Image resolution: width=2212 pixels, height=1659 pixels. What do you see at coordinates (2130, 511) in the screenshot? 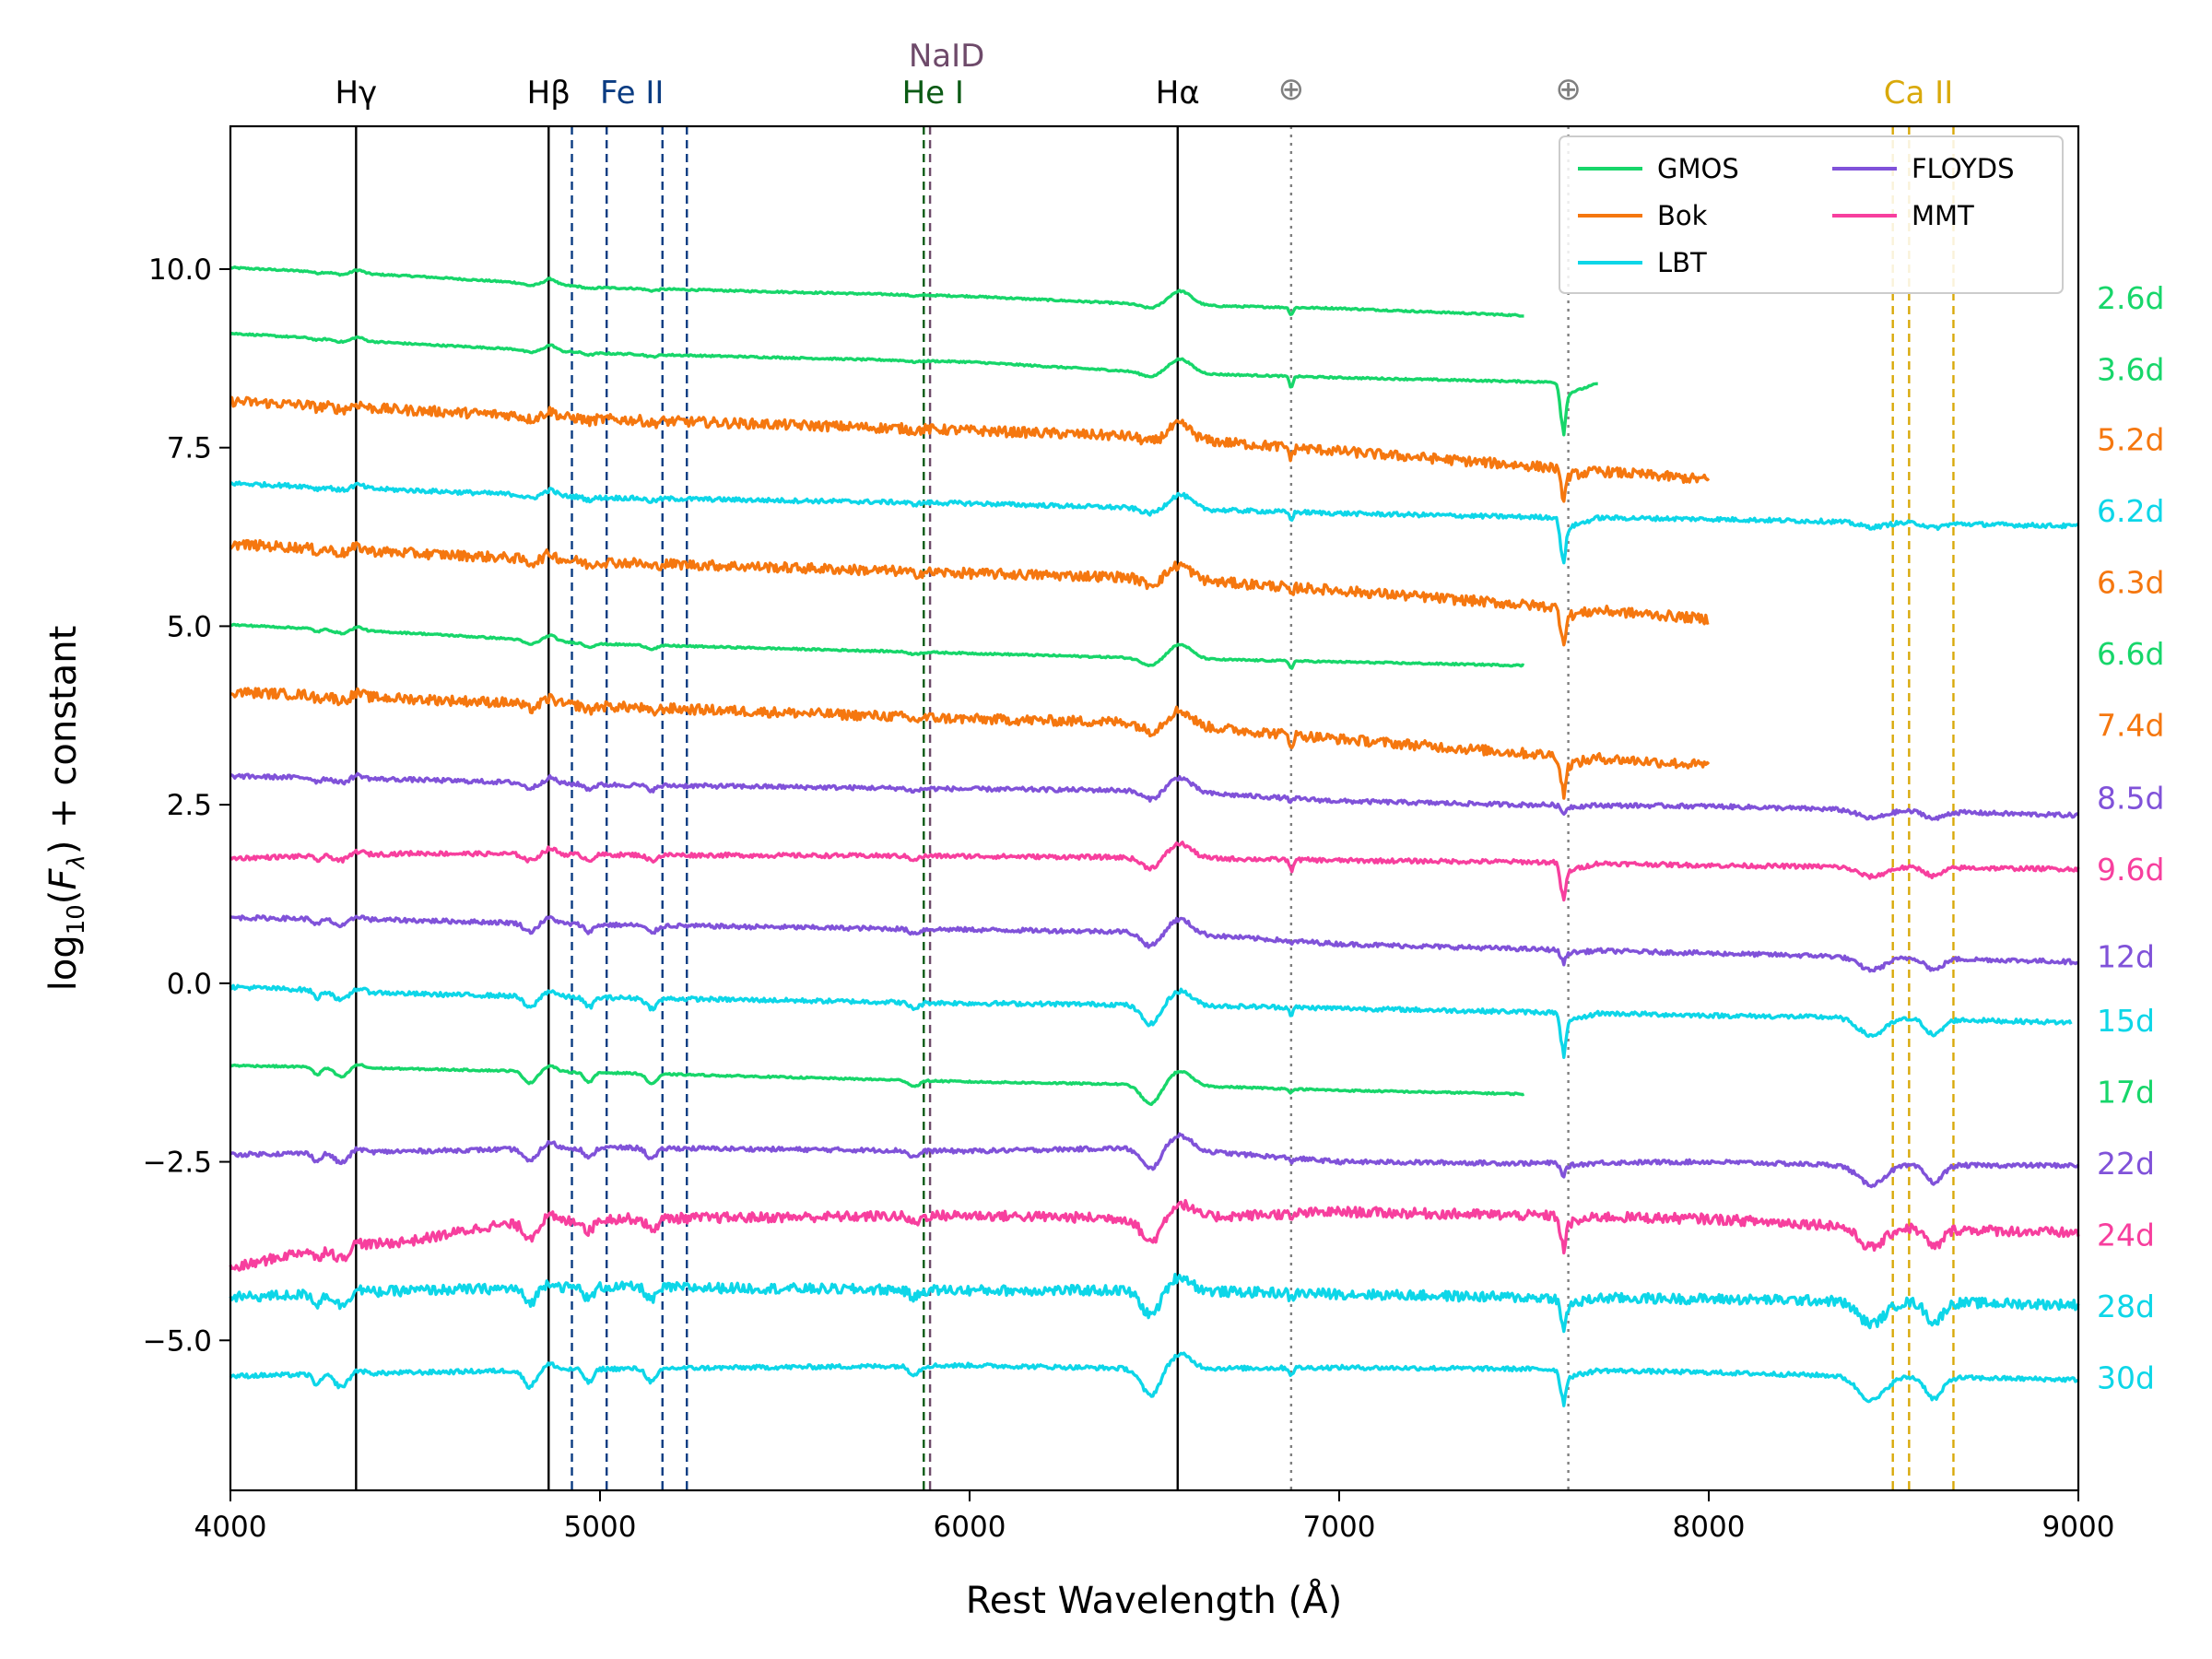
I see `phase-label: 6.2d` at bounding box center [2130, 511].